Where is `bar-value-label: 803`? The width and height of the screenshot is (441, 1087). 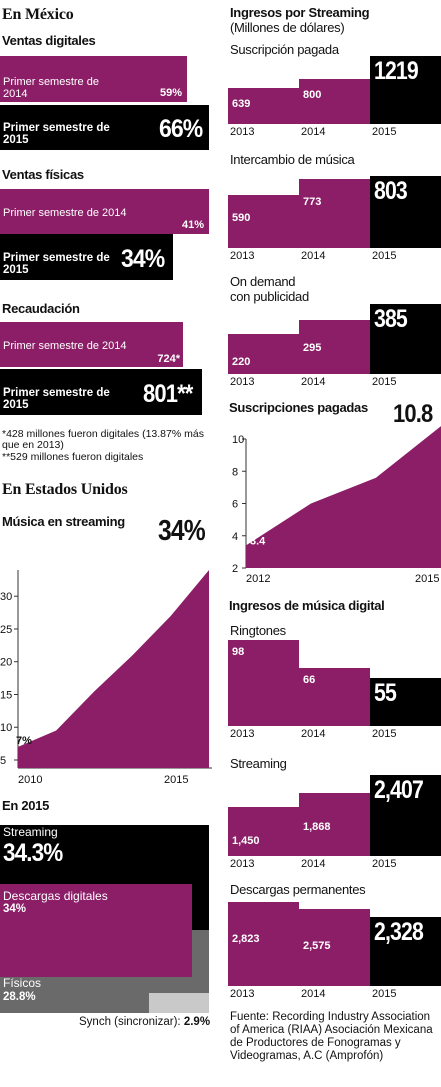
bar-value-label: 803 is located at coordinates (391, 191).